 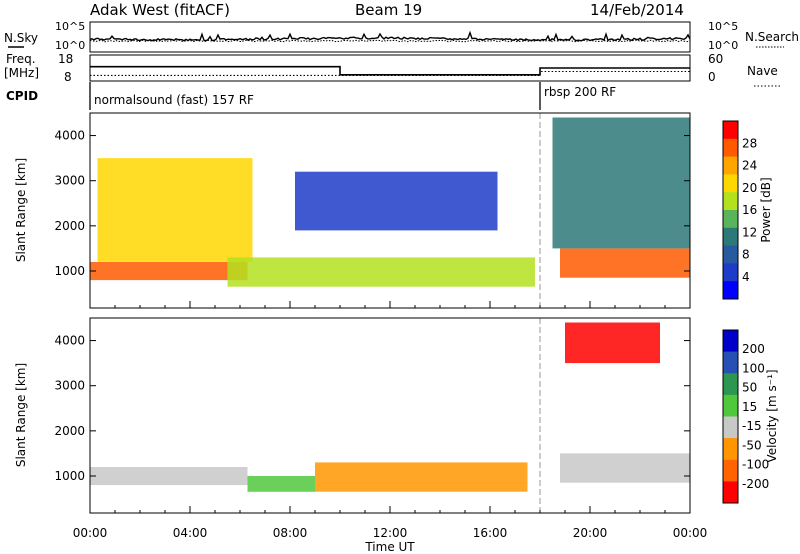 I want to click on colorbar-tick-label: -50, so click(x=752, y=445).